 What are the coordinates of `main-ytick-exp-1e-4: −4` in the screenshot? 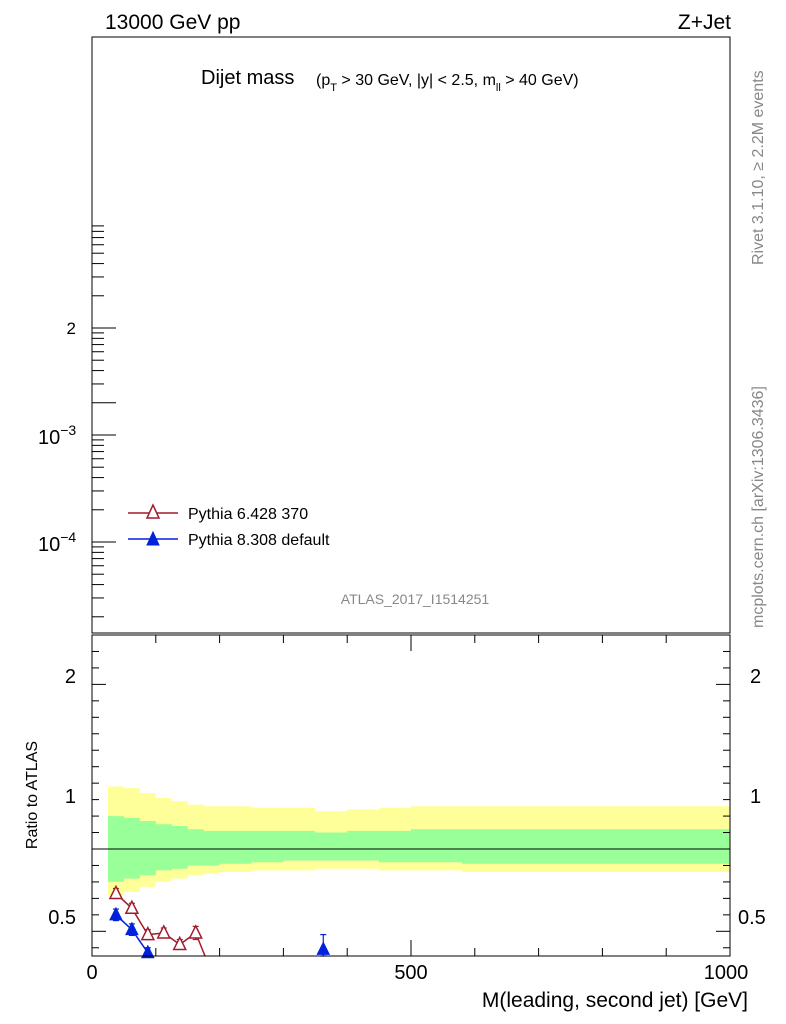 It's located at (68, 537).